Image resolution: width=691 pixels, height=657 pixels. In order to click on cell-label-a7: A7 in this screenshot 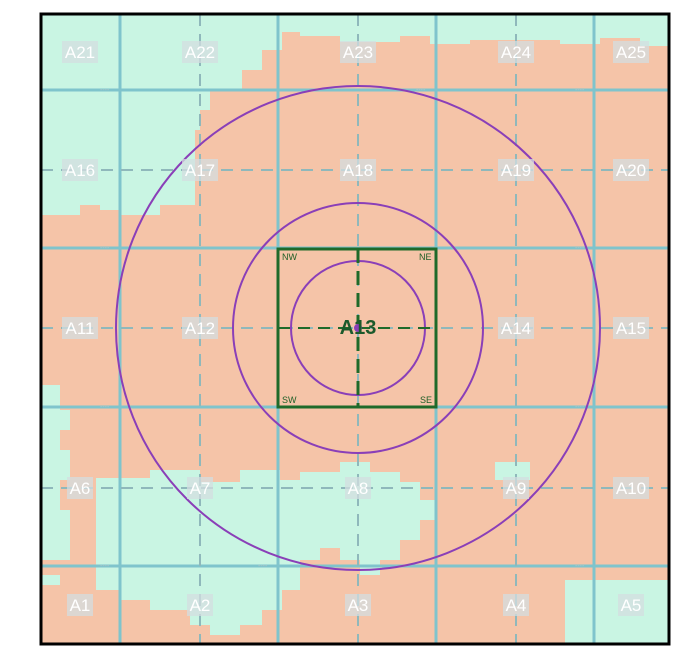, I will do `click(200, 488)`.